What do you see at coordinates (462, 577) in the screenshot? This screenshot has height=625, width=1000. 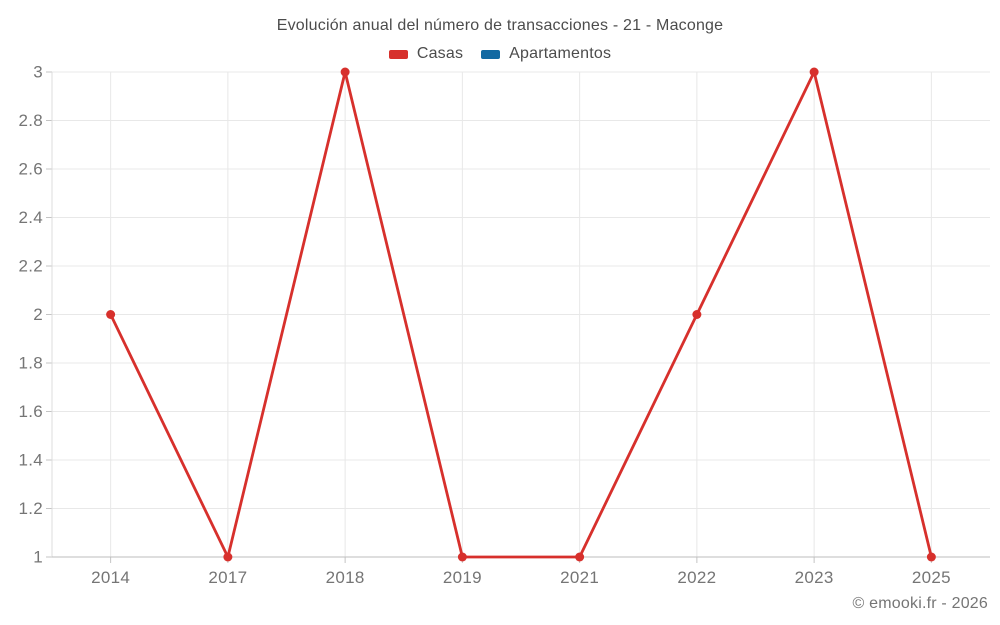 I see `x-tick-label: 2019` at bounding box center [462, 577].